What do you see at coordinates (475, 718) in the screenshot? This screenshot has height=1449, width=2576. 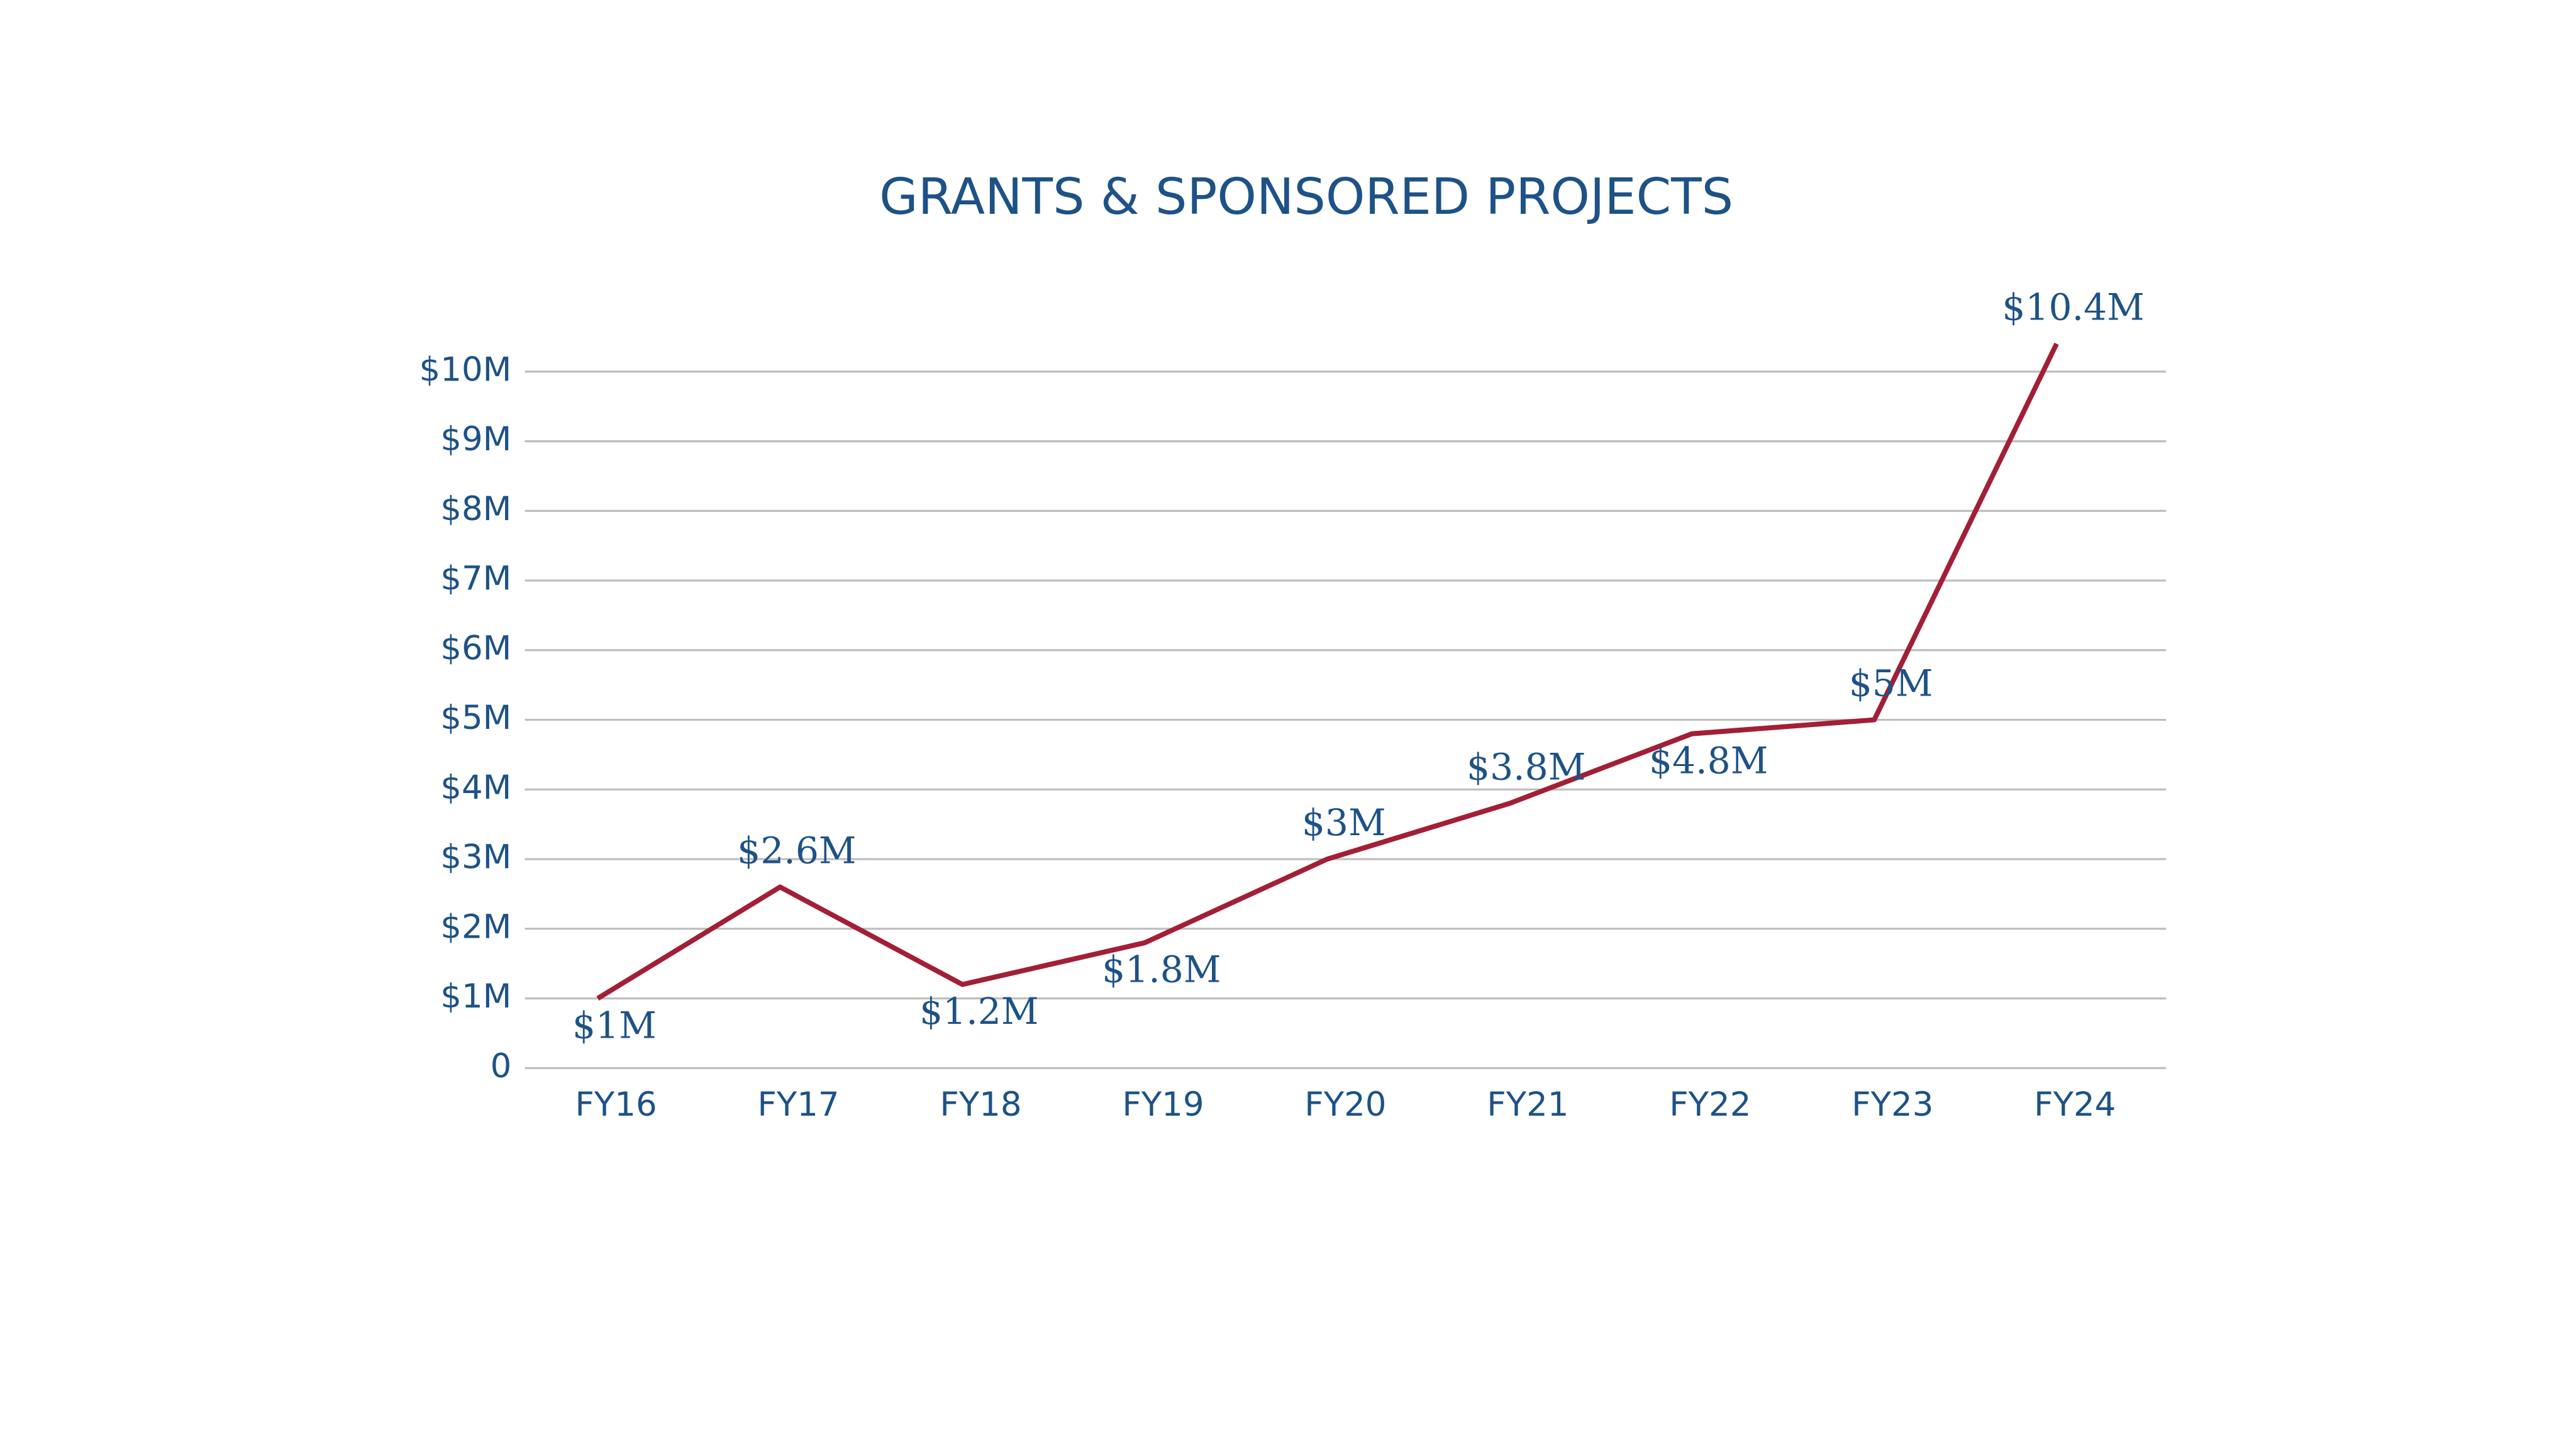 I see `y-tick-label: $5M` at bounding box center [475, 718].